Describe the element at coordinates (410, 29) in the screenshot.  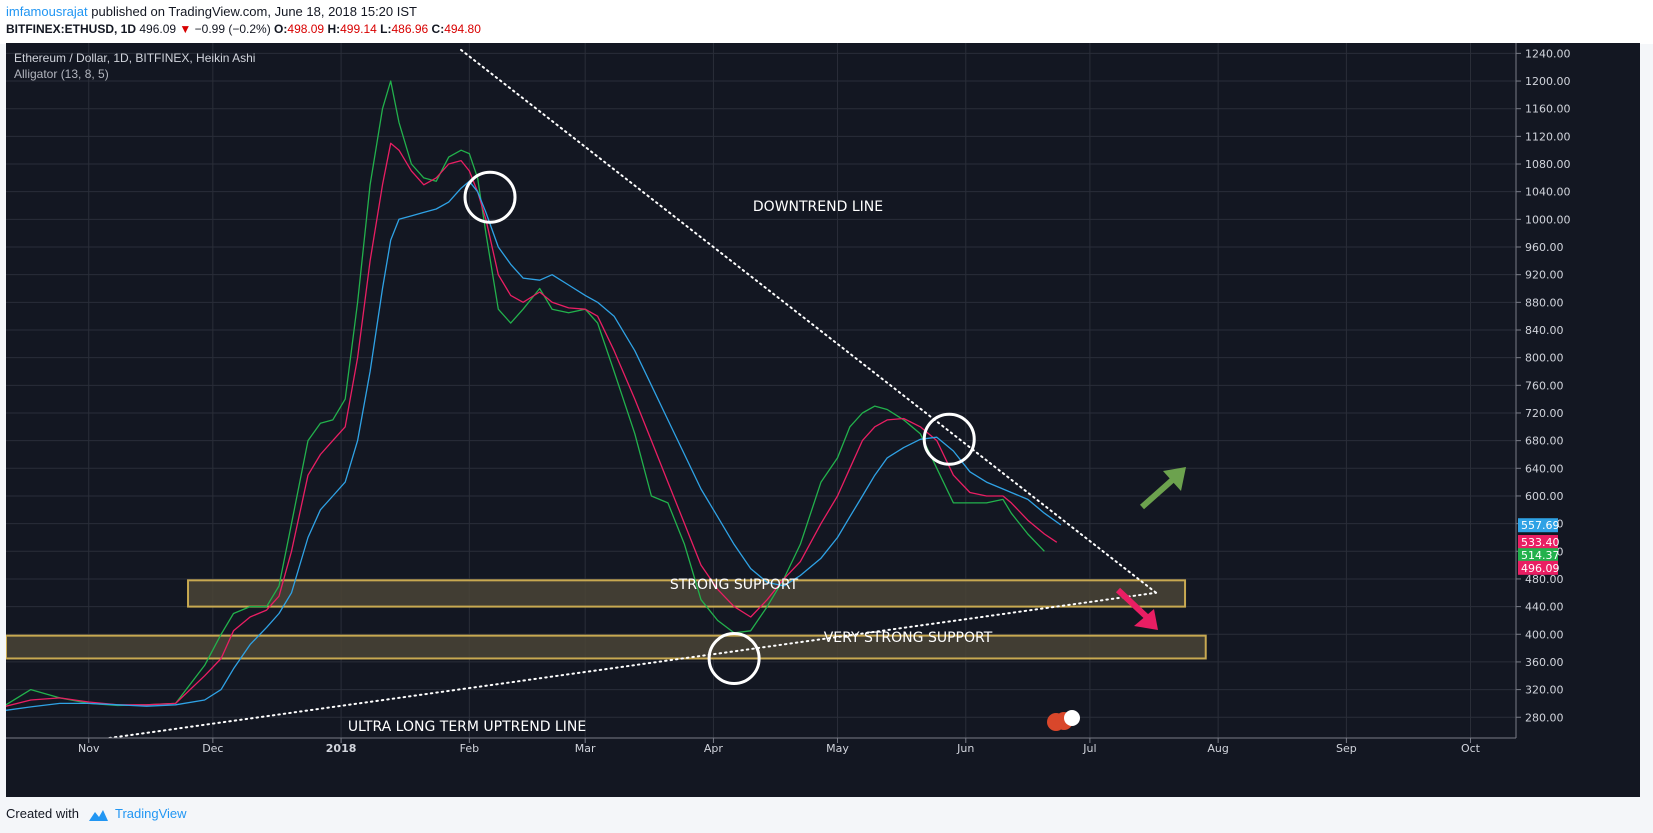
I see `low-value: 486.96` at that location.